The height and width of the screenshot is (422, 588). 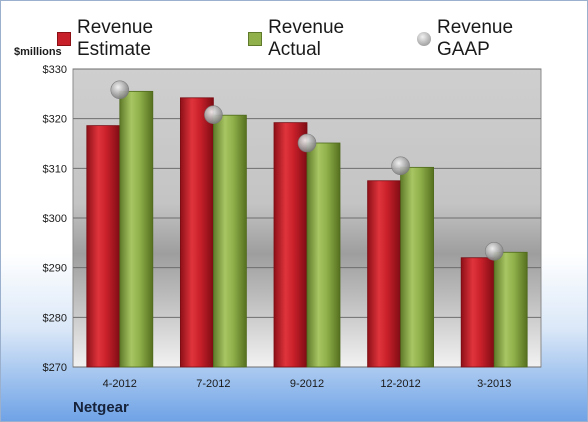 I want to click on x-tick-label: 3-2013, so click(x=494, y=384).